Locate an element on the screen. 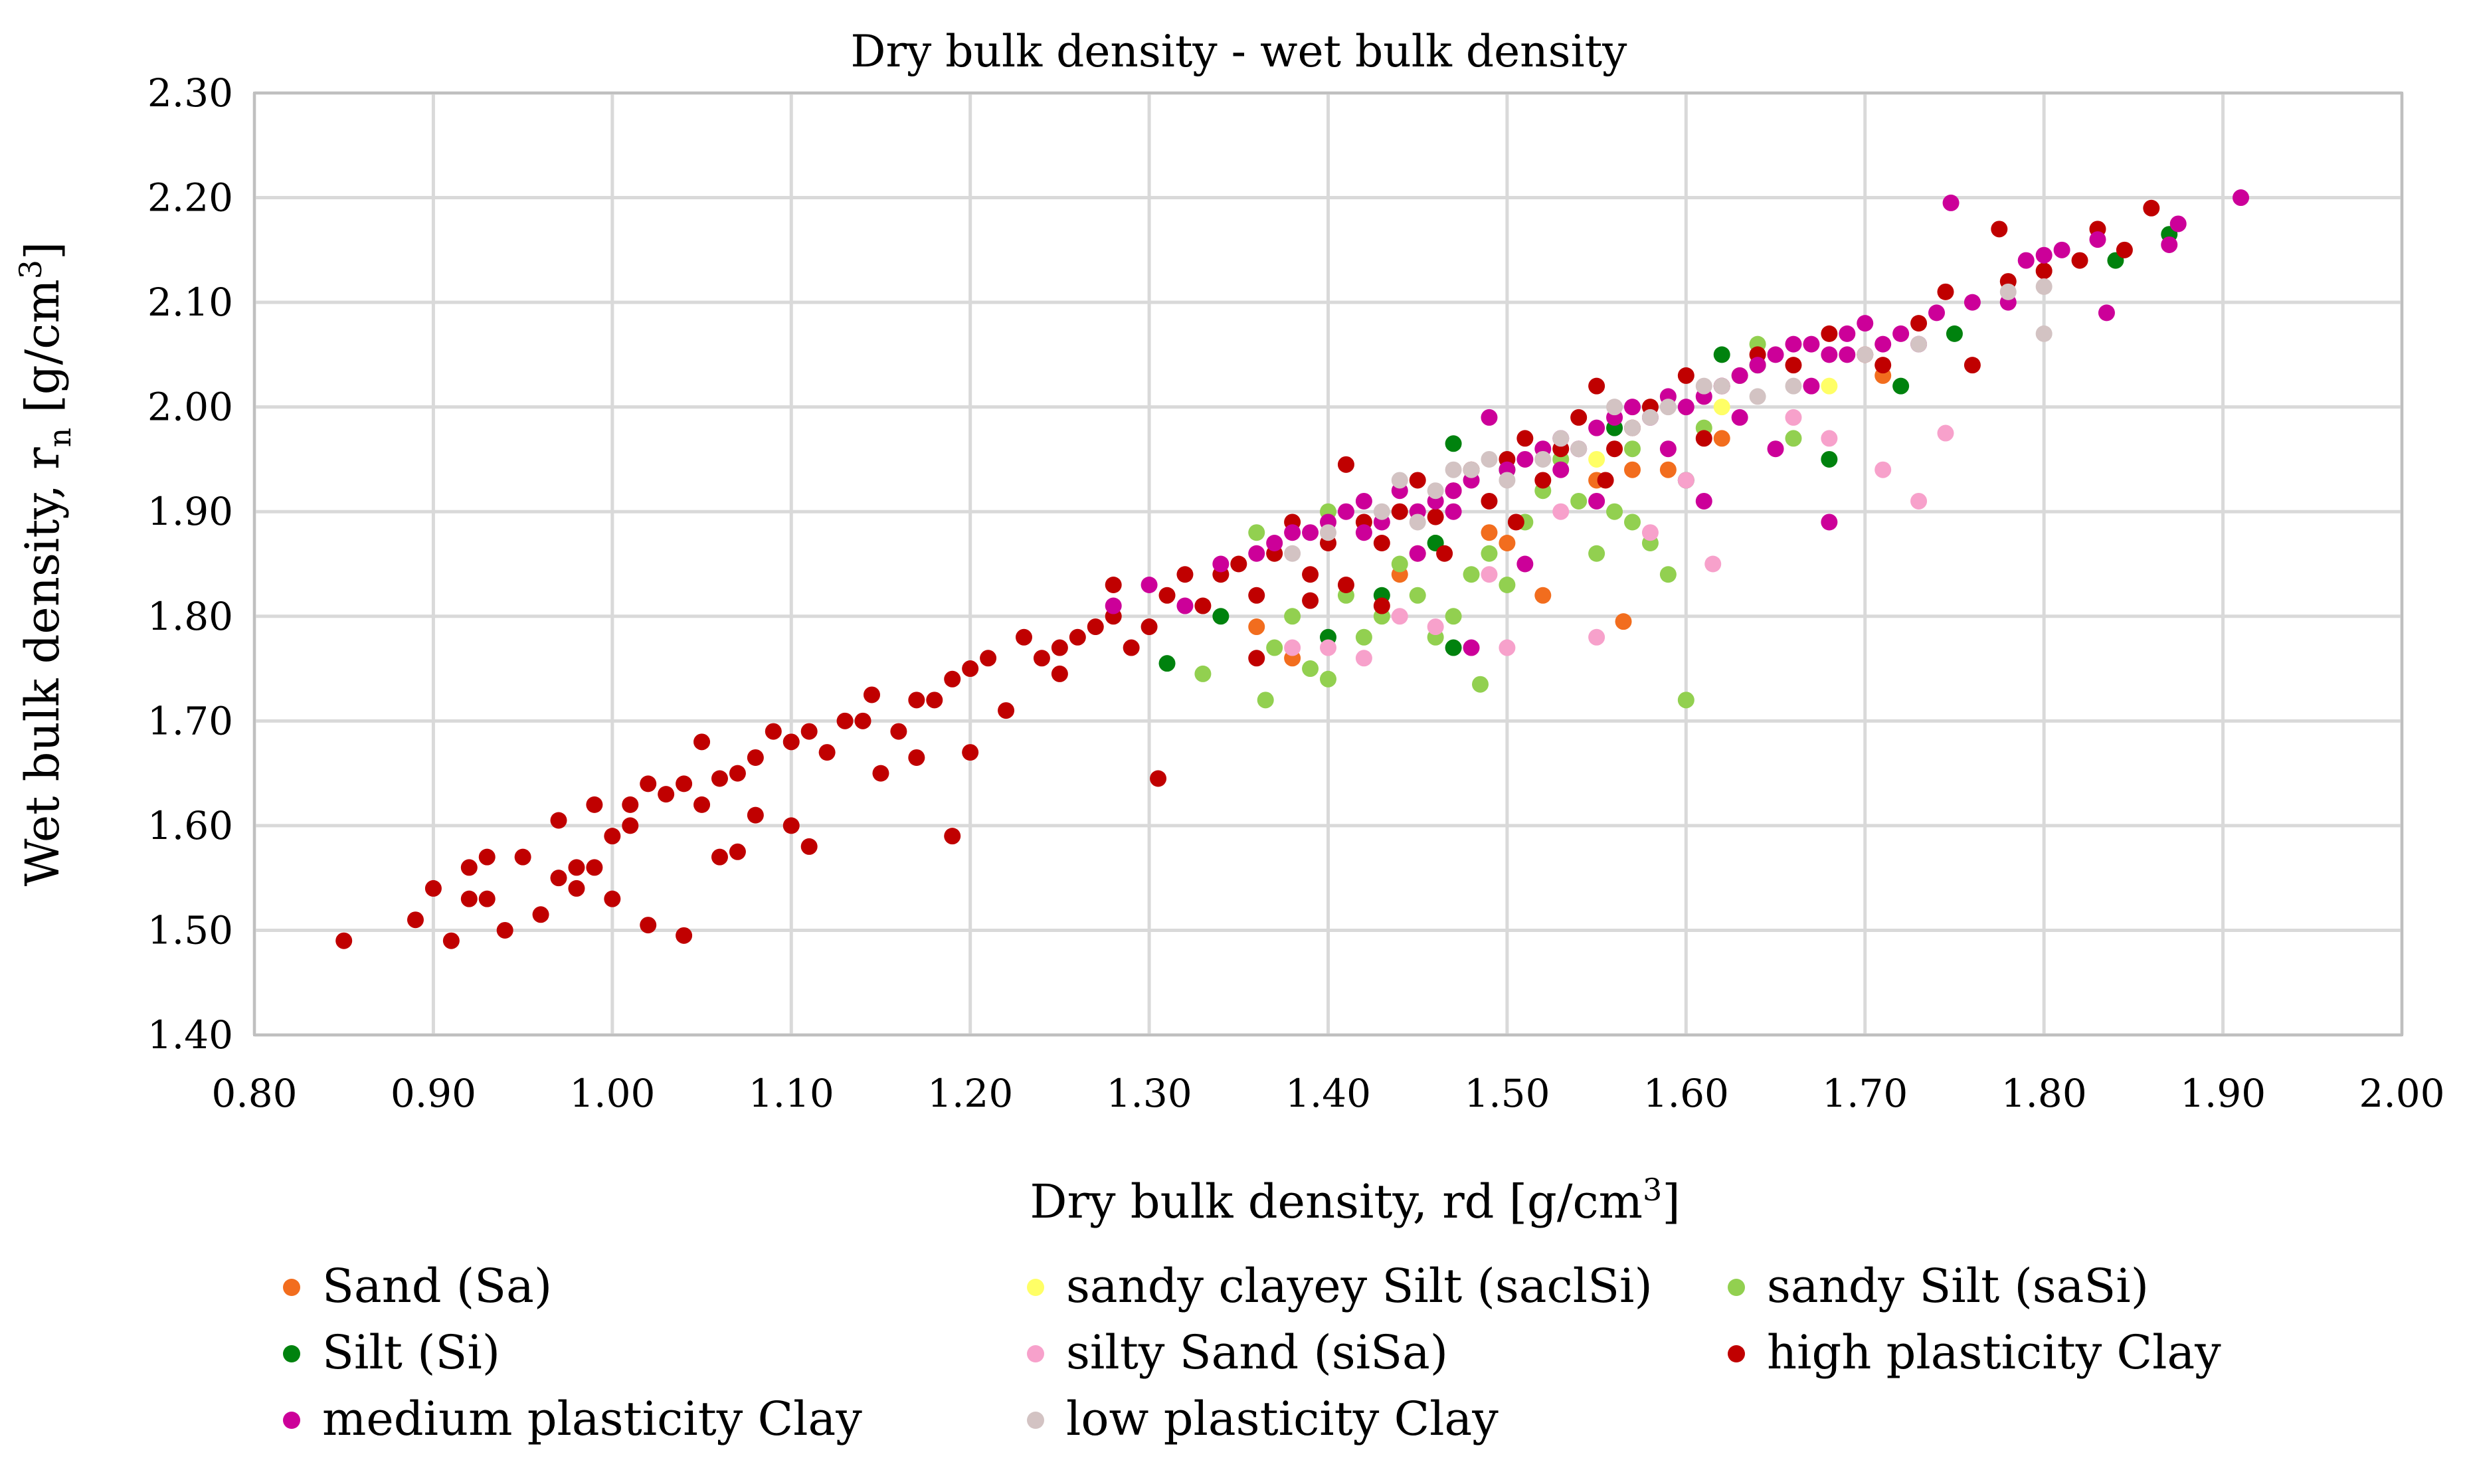  legend-entry: Silt (Si) is located at coordinates (391, 1353).